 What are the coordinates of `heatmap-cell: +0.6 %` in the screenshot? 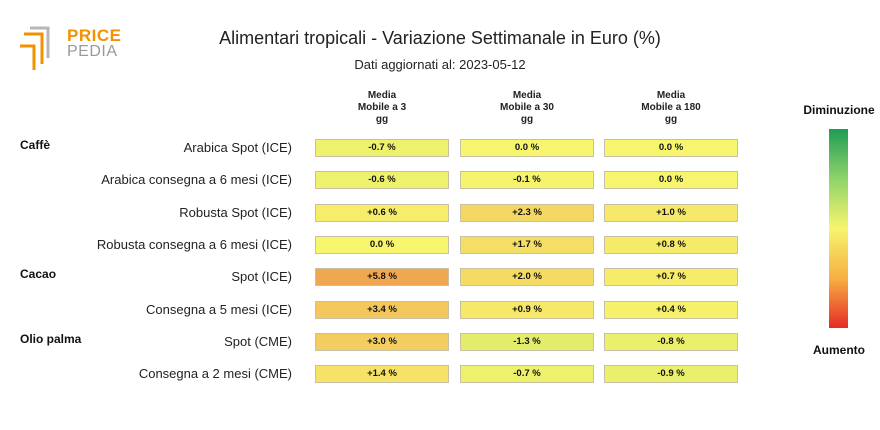 It's located at (382, 212).